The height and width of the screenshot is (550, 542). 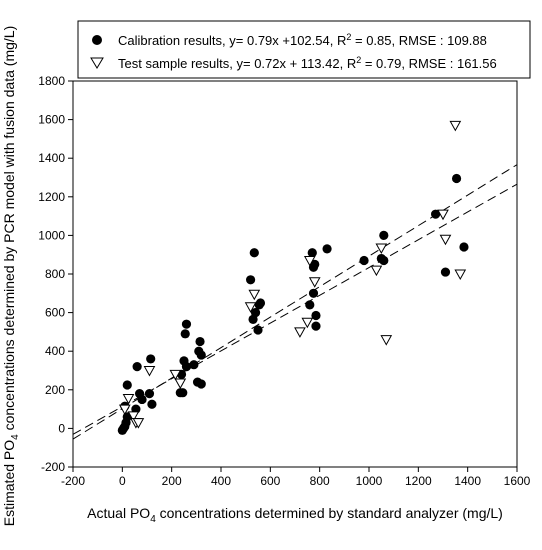 I want to click on x-tick-label: 0, so click(x=122, y=481).